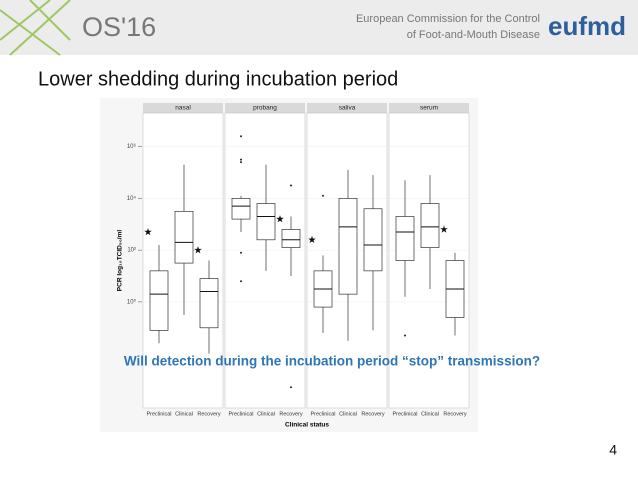 The height and width of the screenshot is (484, 638). What do you see at coordinates (307, 425) in the screenshot?
I see `x-axis-label: Clinical status` at bounding box center [307, 425].